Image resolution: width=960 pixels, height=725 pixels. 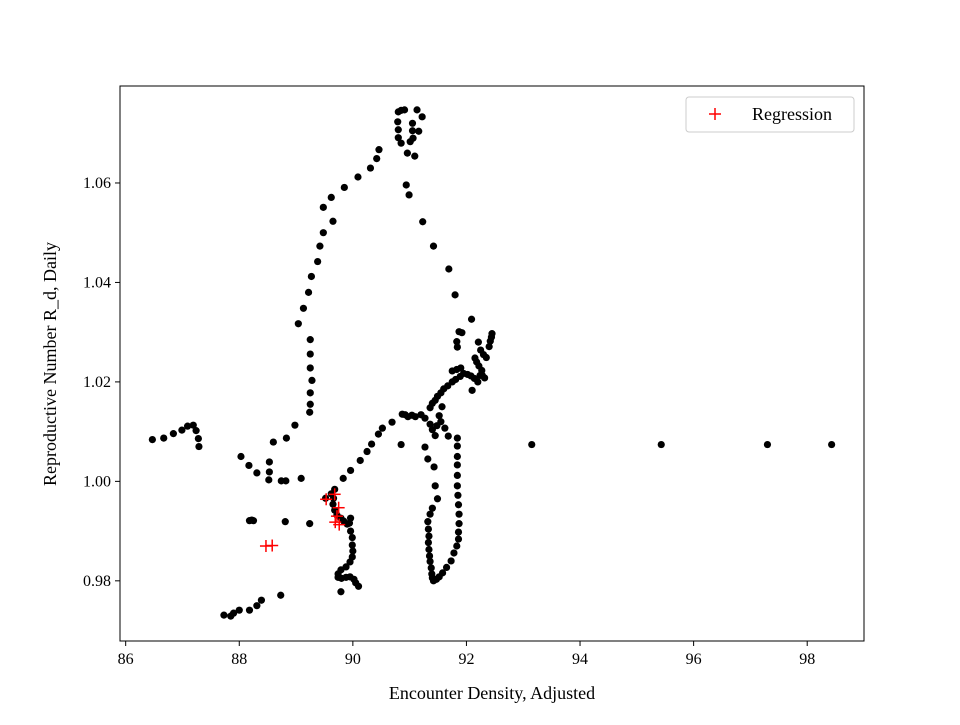 I want to click on x-tick-label: 98, so click(x=807, y=659).